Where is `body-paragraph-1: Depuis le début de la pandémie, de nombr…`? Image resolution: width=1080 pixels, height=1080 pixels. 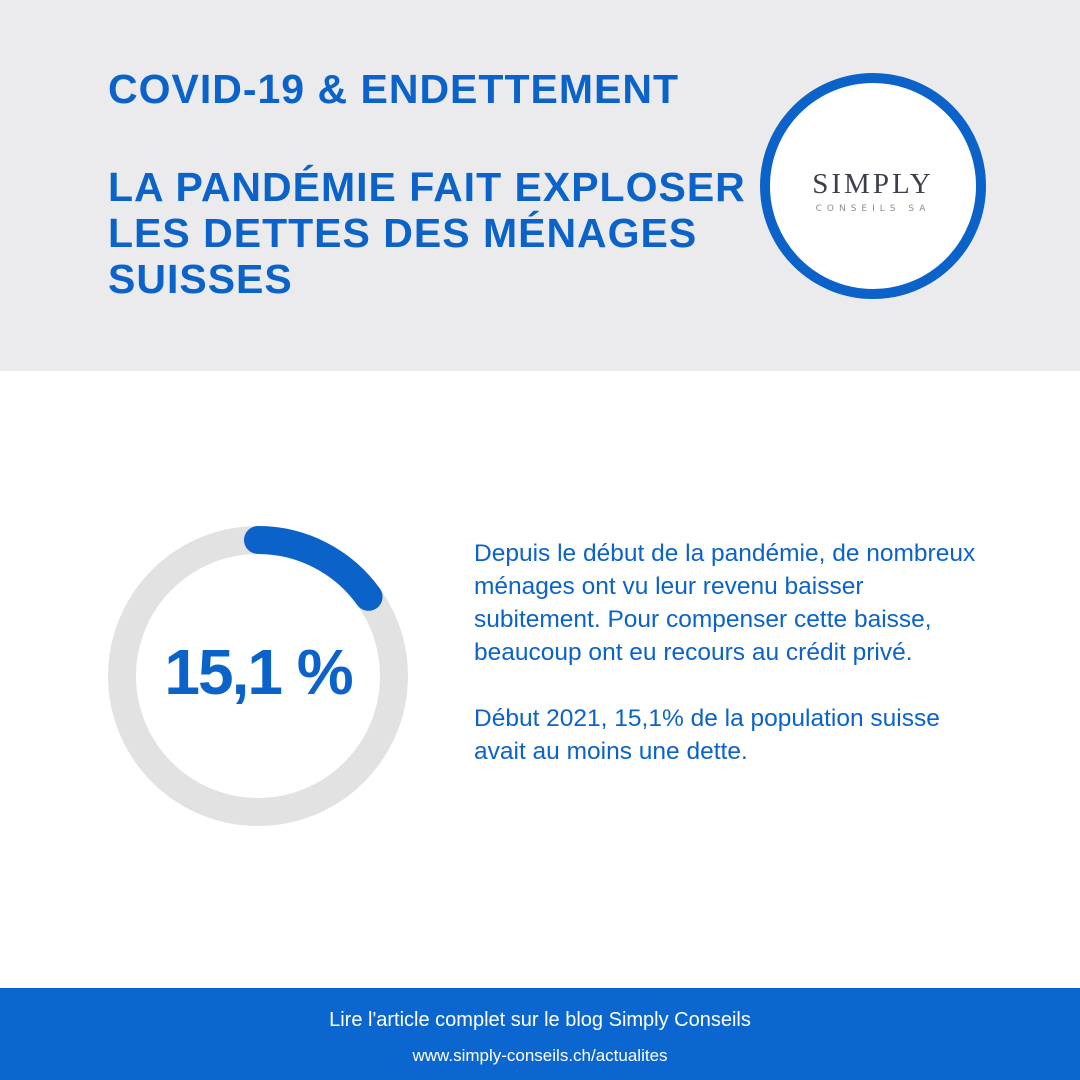 body-paragraph-1: Depuis le début de la pandémie, de nombr… is located at coordinates (725, 603).